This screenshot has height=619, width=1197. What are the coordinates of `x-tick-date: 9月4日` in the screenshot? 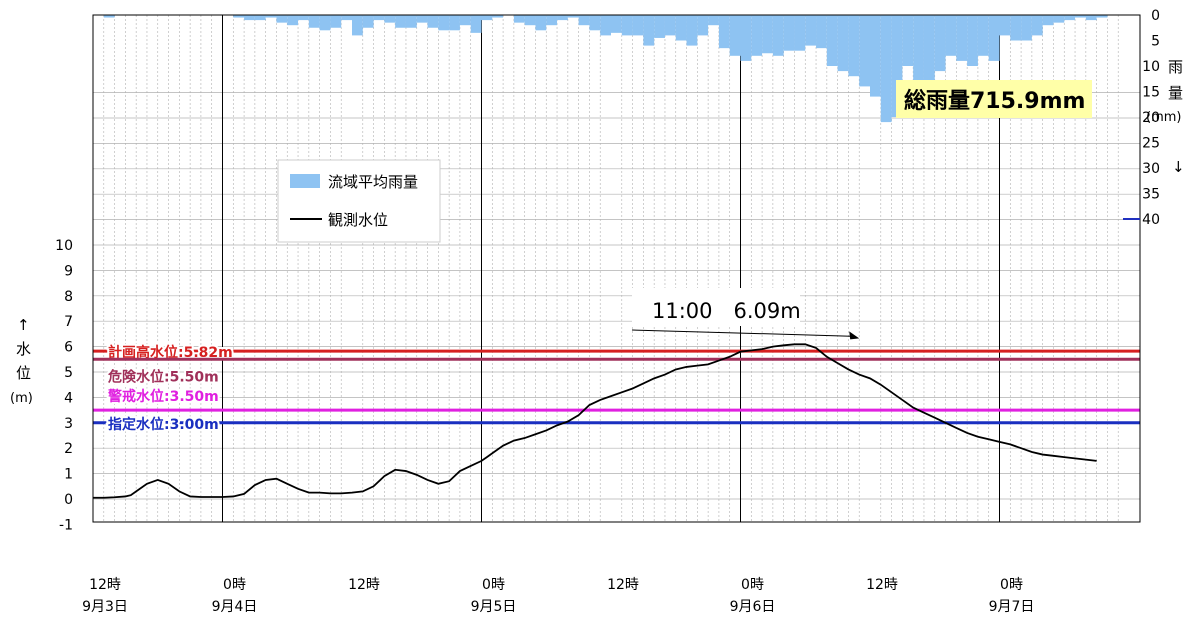 It's located at (235, 607).